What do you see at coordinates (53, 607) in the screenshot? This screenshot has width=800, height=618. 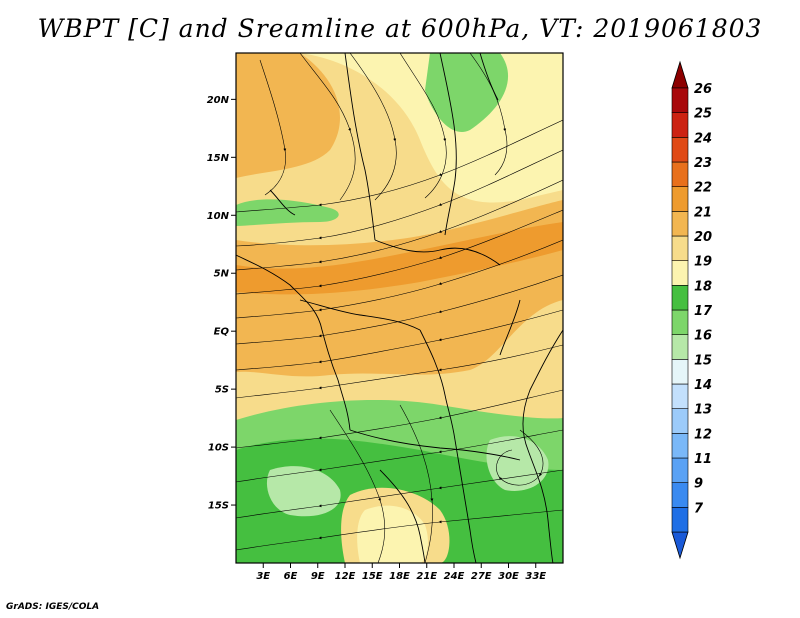 I see `credit-text: GrADS: IGES/COLA` at bounding box center [53, 607].